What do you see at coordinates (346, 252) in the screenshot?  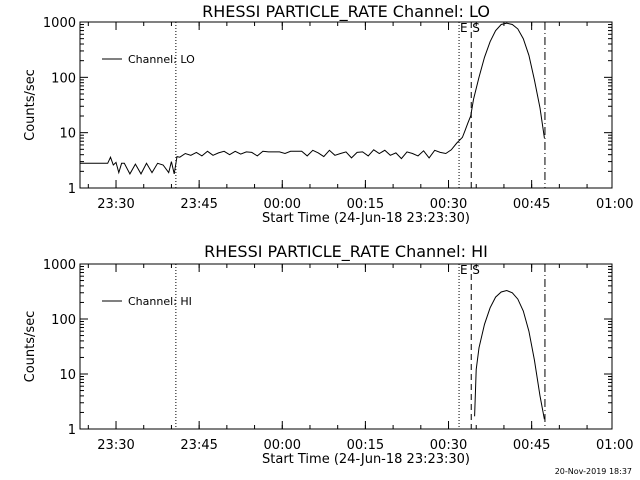 I see `chart-title: RHESSI PARTICLE_RATE Channel: HI` at bounding box center [346, 252].